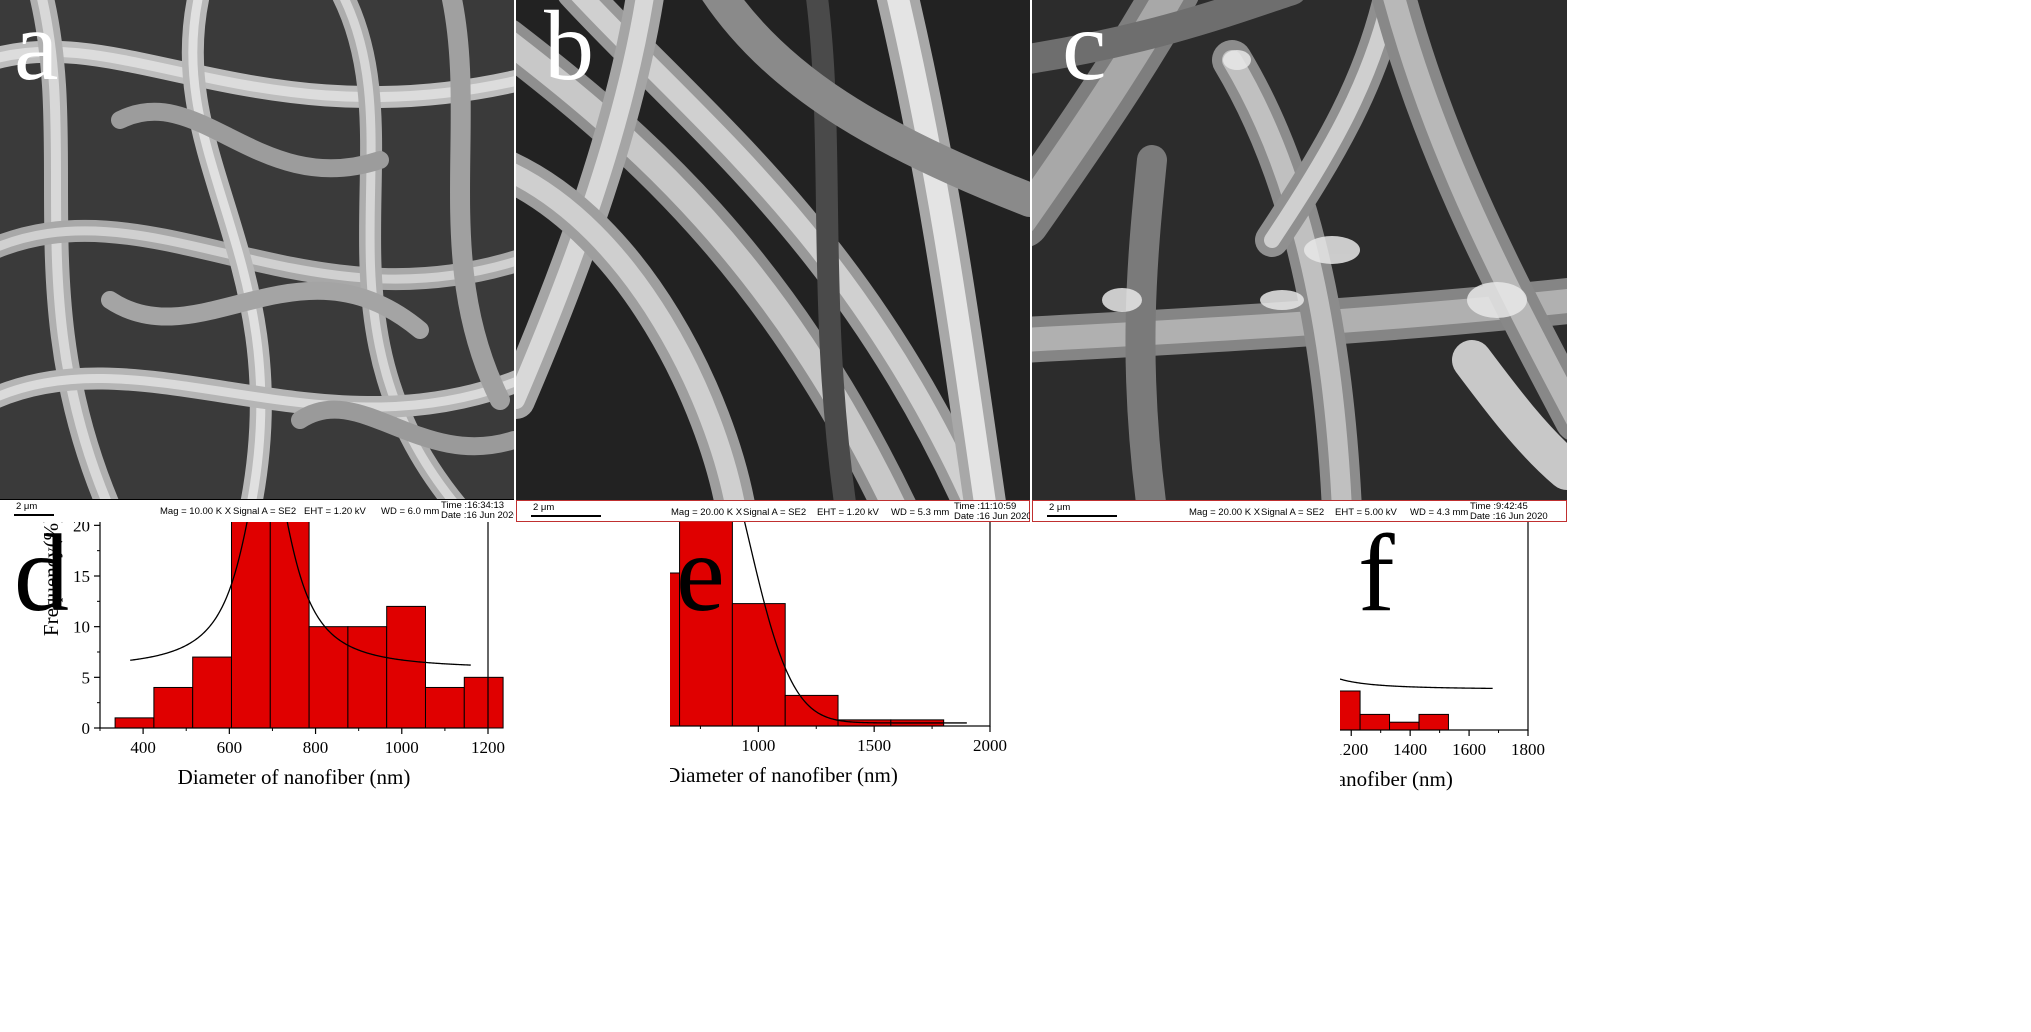 The image size is (2031, 1032). Describe the element at coordinates (1528, 749) in the screenshot. I see `x-tick-label-f: 1800` at that location.